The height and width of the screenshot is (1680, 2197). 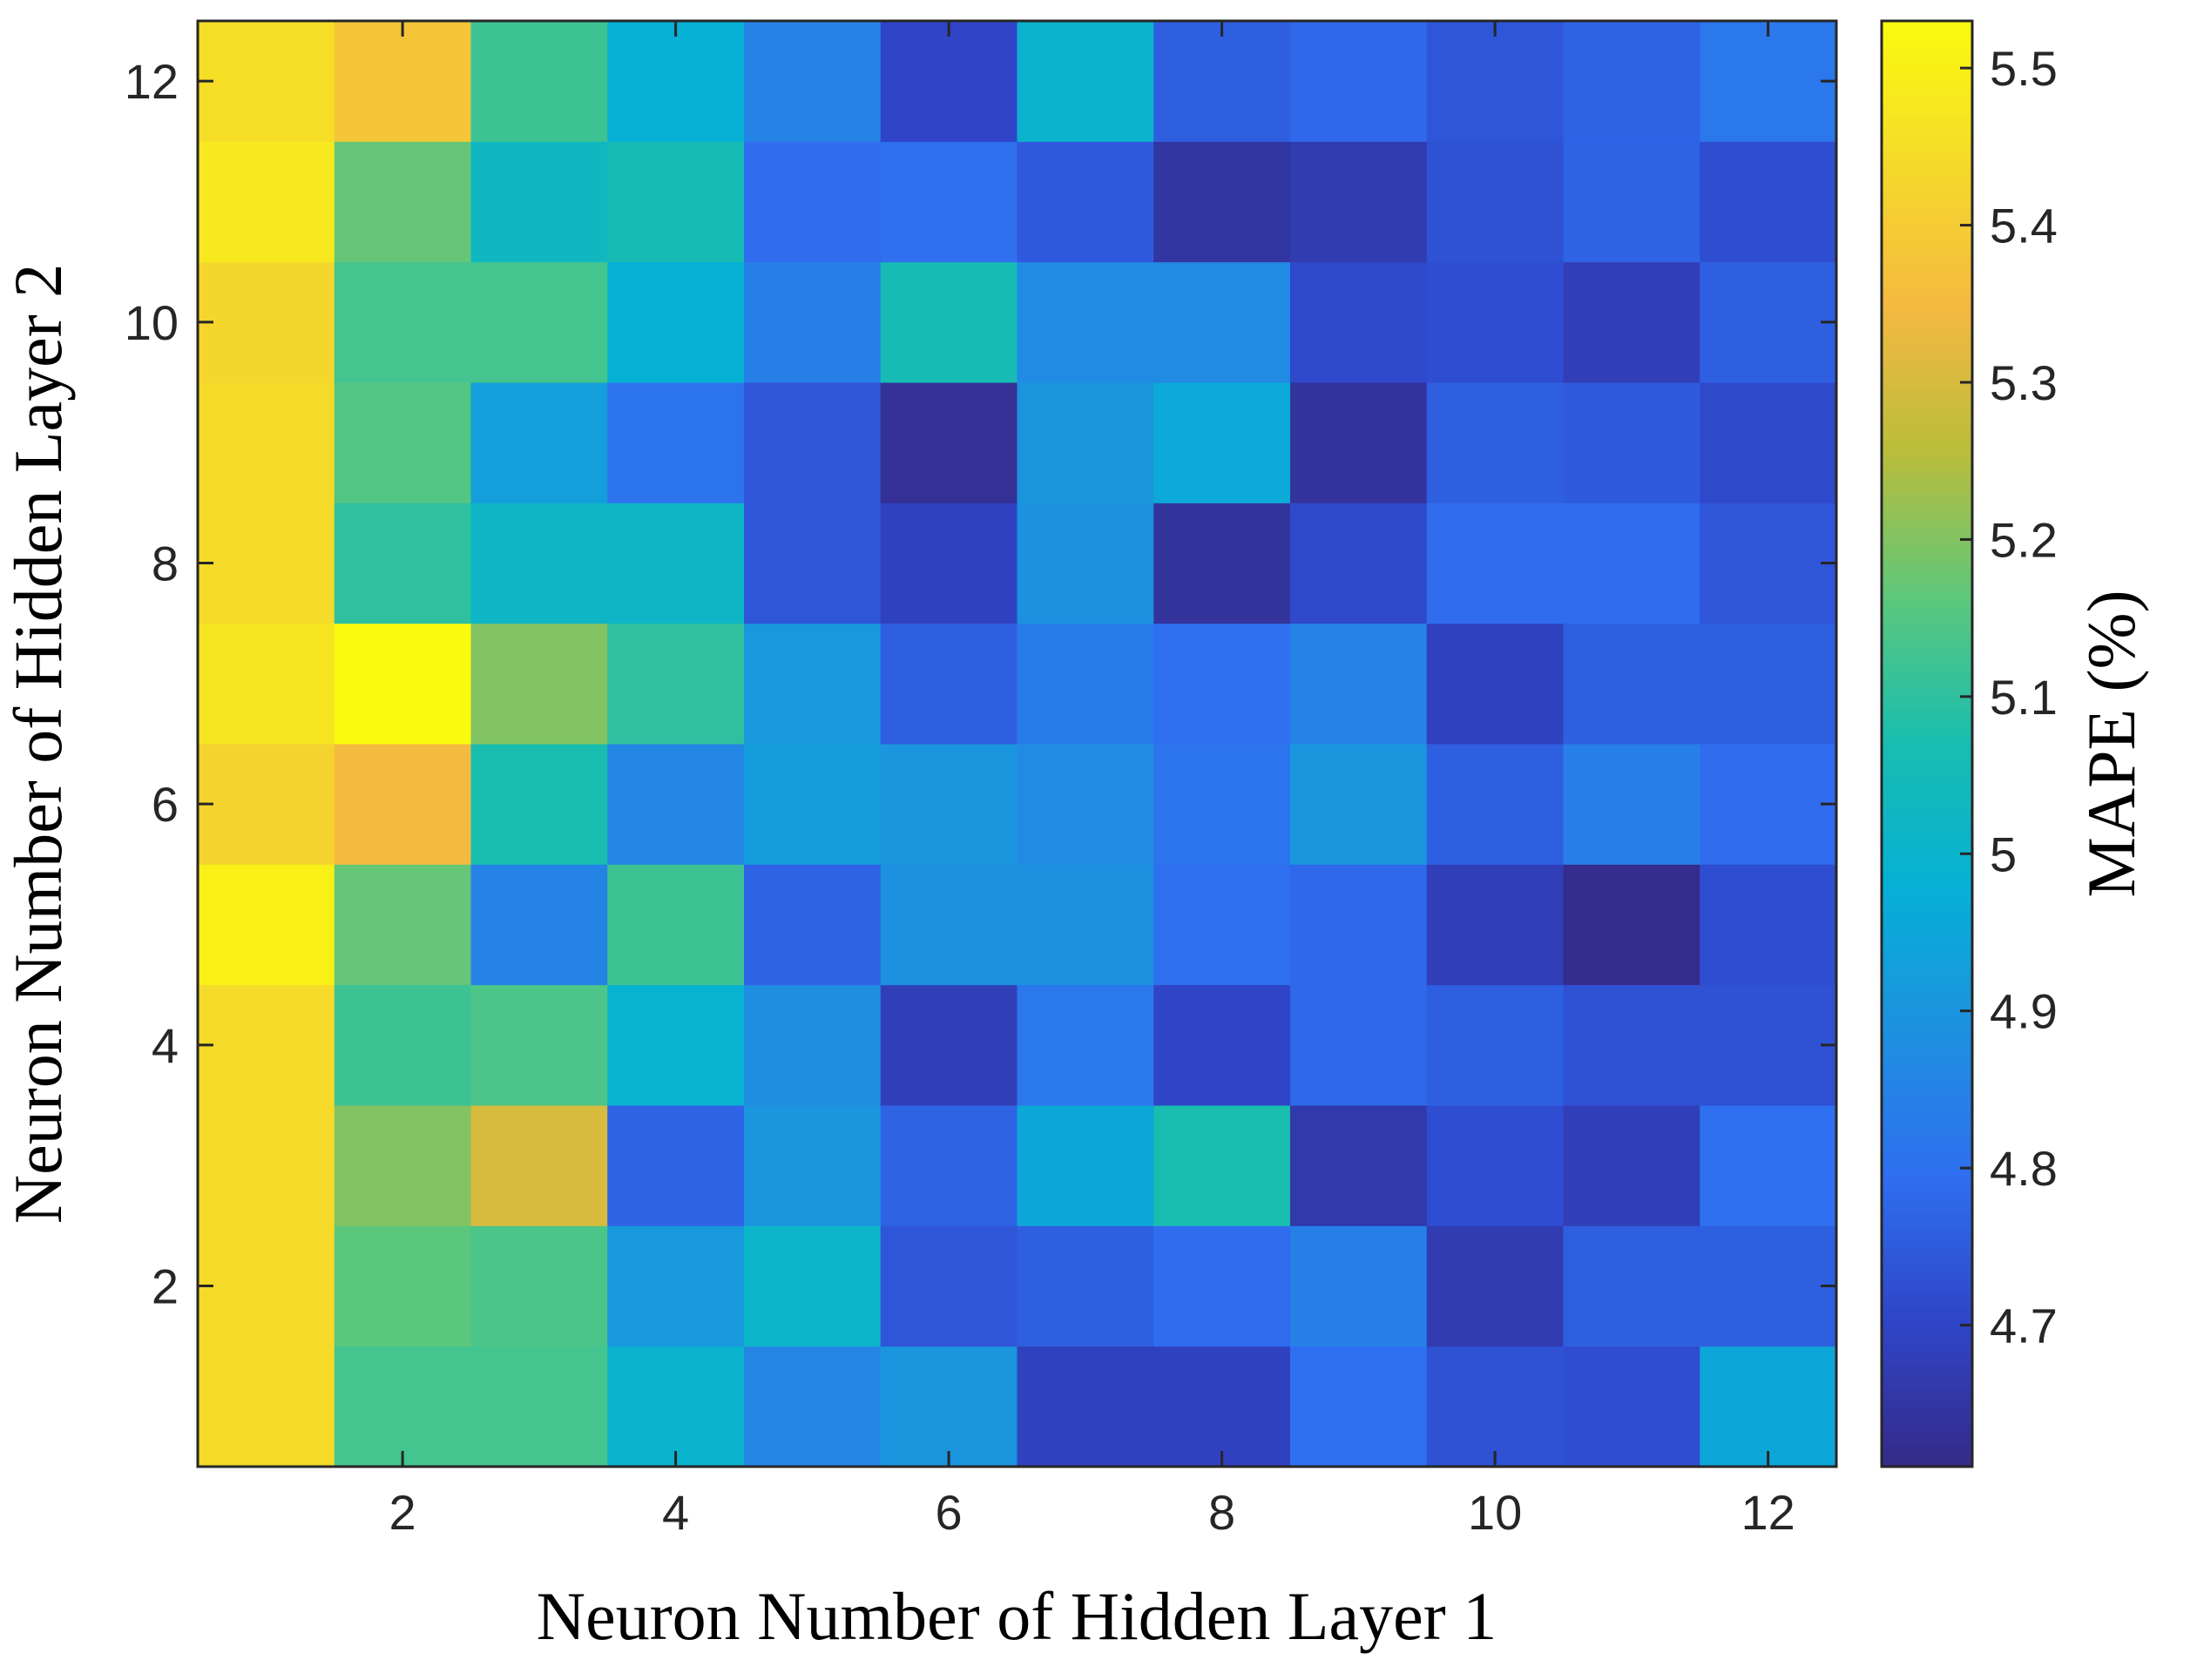 I want to click on colorbar-label: MAPE (%), so click(x=2111, y=743).